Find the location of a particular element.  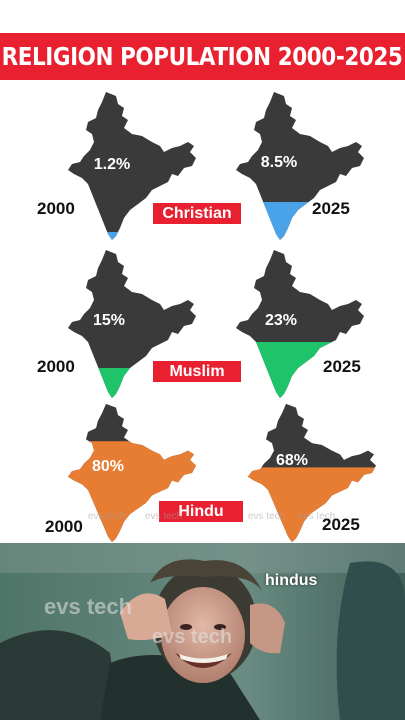

map-christian-2025 is located at coordinates (299, 166).